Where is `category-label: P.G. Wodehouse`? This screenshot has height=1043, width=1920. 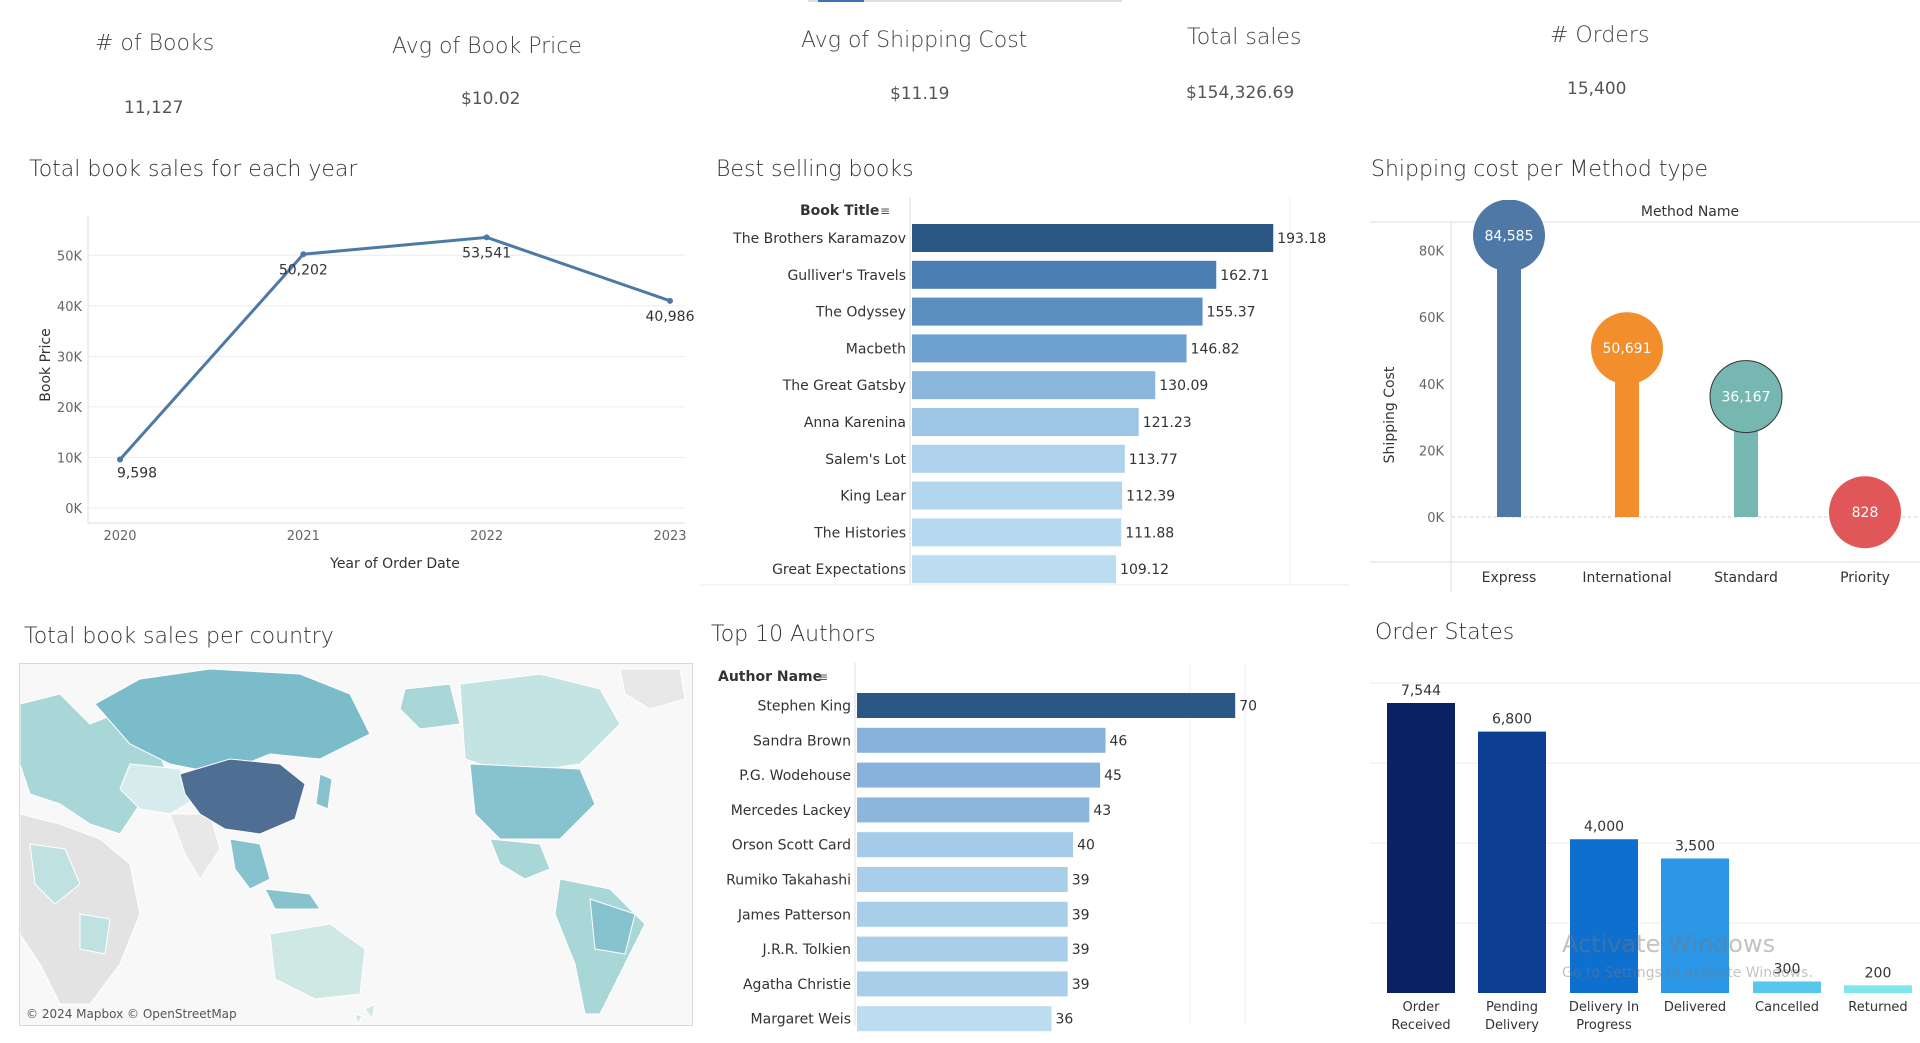 category-label: P.G. Wodehouse is located at coordinates (795, 776).